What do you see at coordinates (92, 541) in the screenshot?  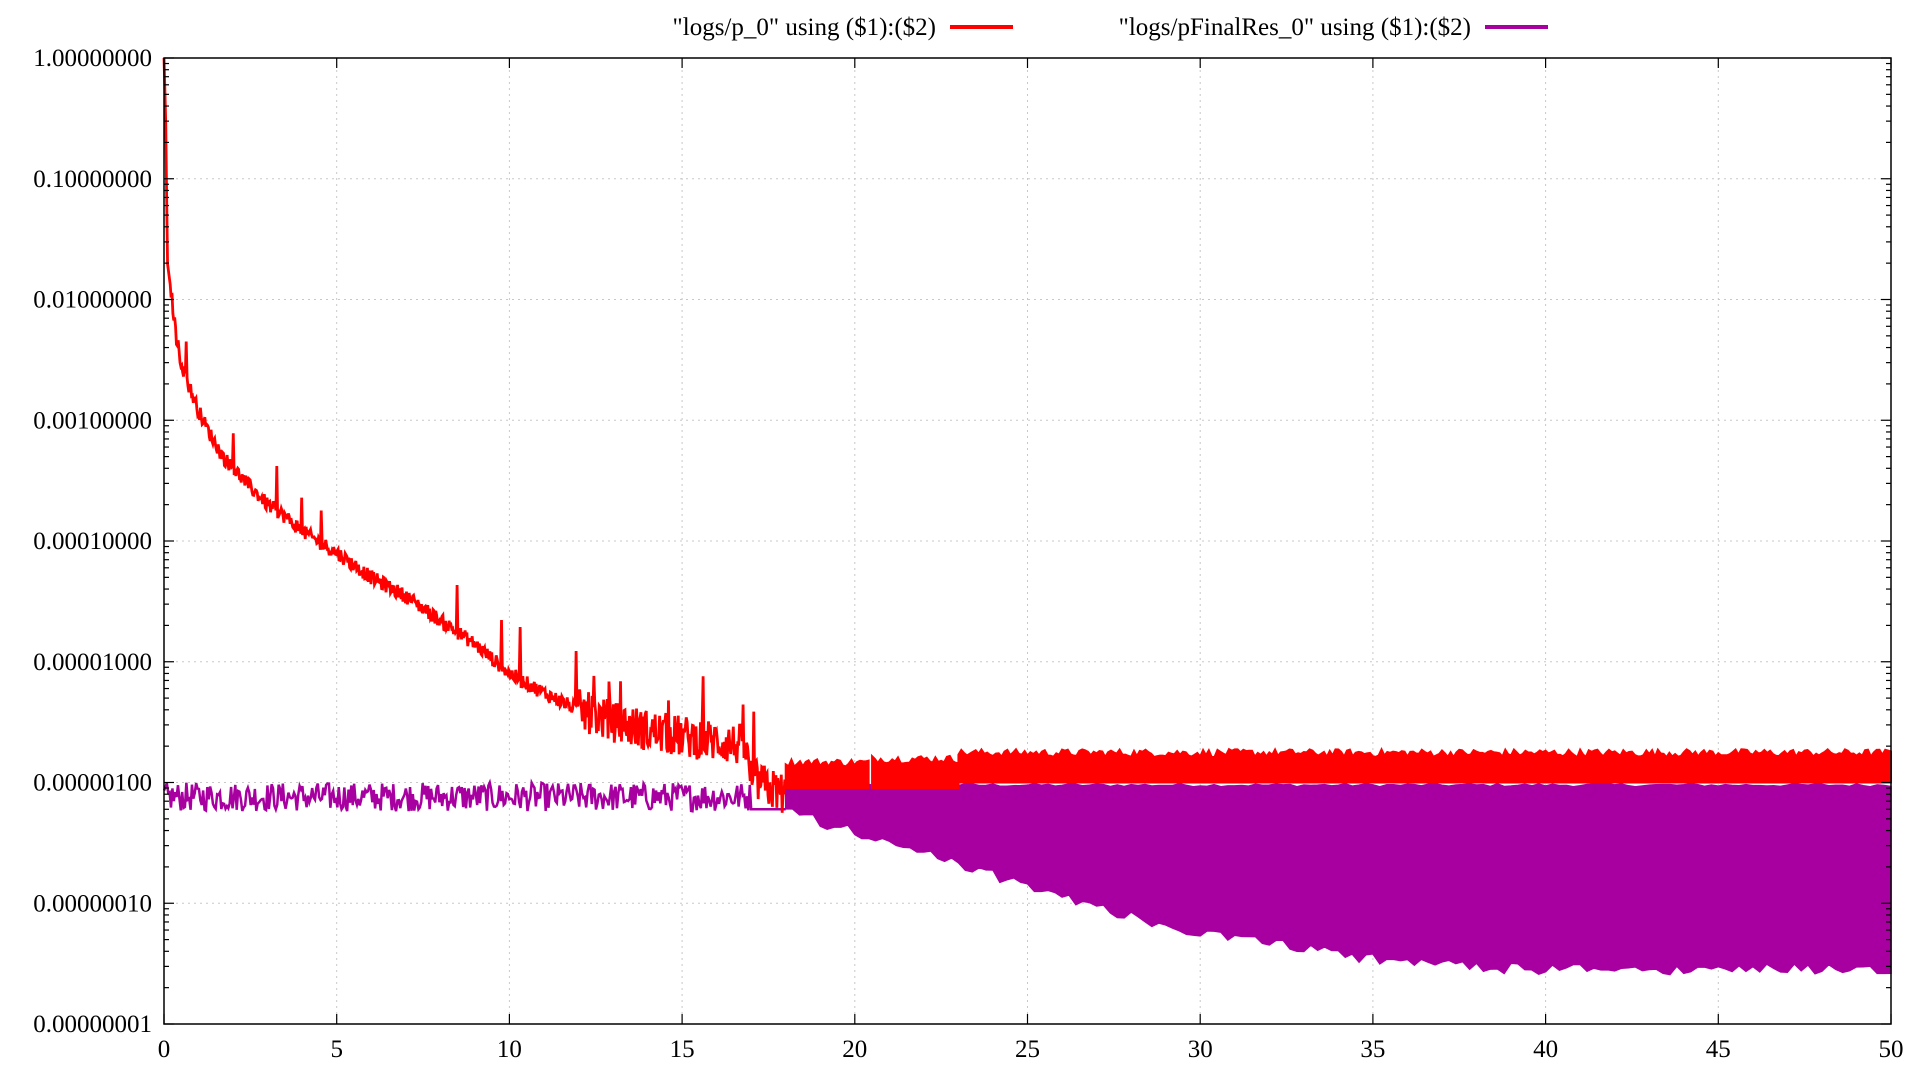 I see `y-tick-label: 0.00010000` at bounding box center [92, 541].